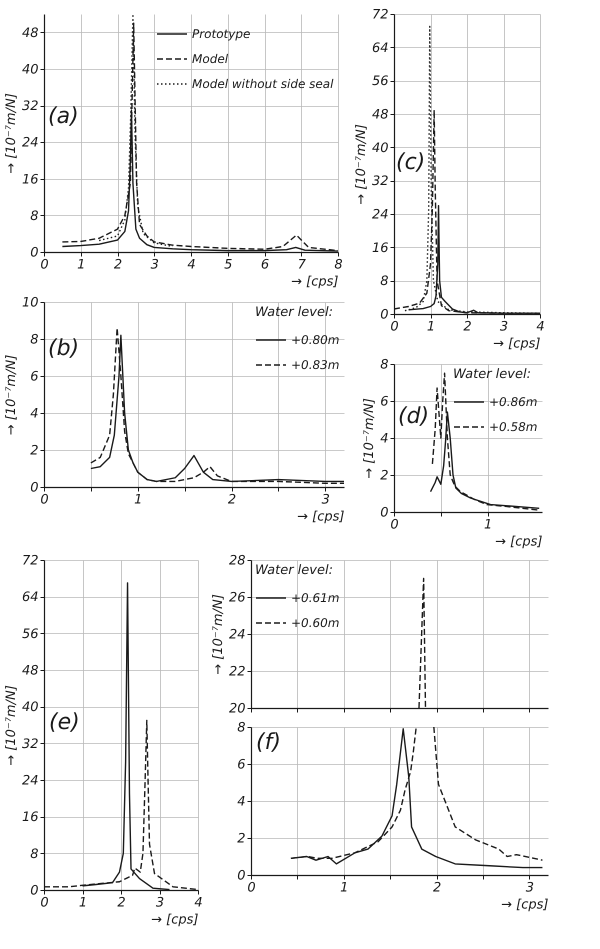 This screenshot has width=600, height=949. What do you see at coordinates (513, 402) in the screenshot?
I see `legend-label: +0.86m` at bounding box center [513, 402].